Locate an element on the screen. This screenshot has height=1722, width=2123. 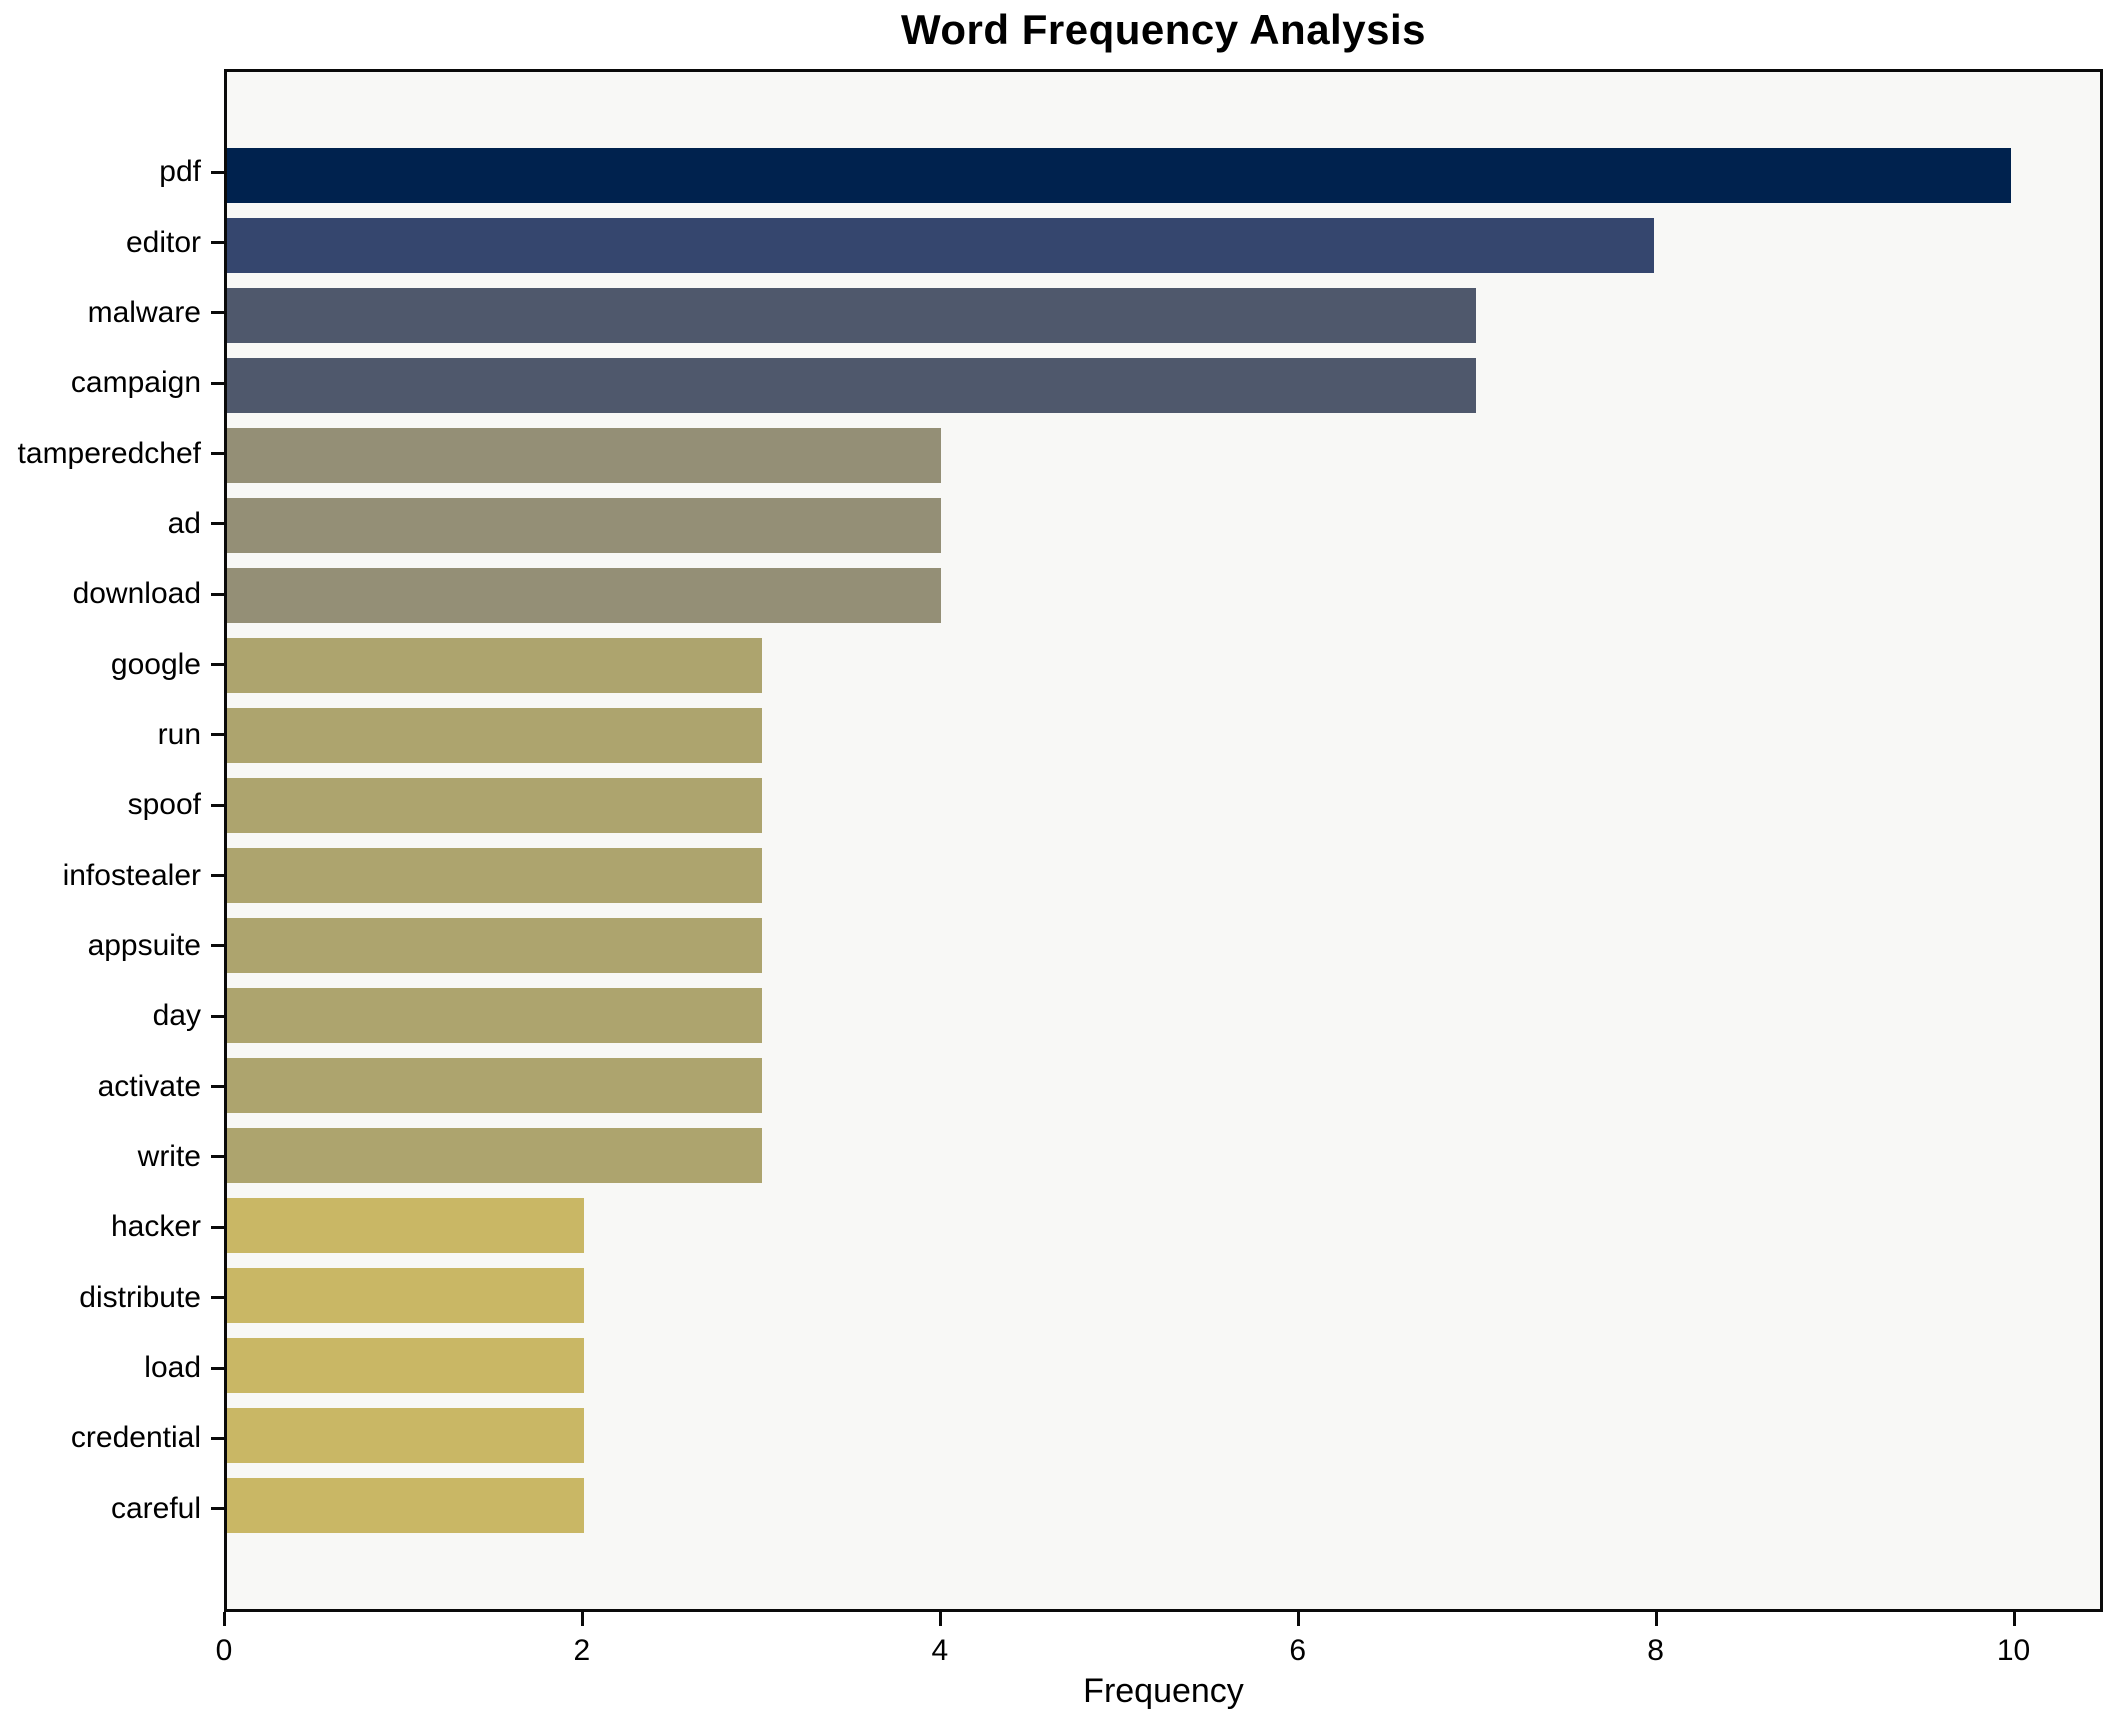
y-label-row-campaign: campaign is located at coordinates (112, 383).